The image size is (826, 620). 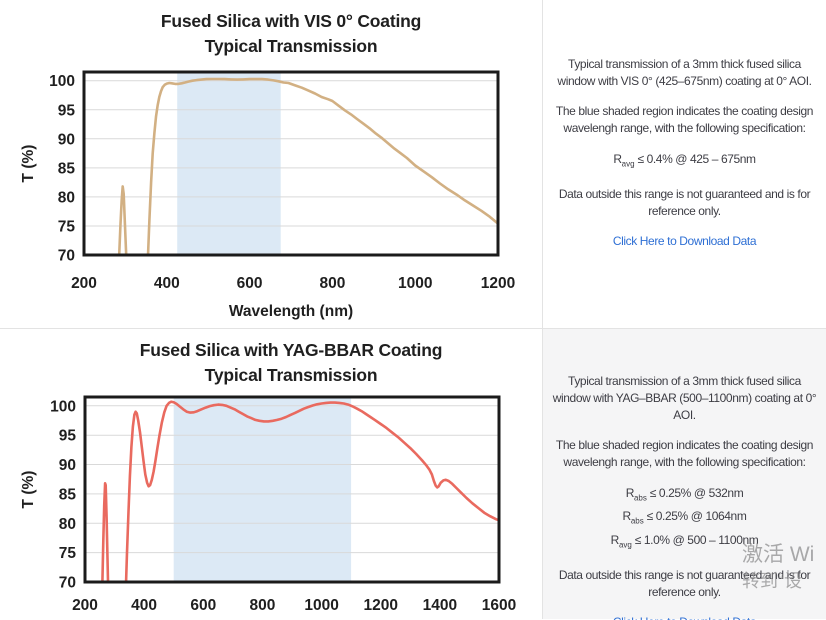 I want to click on spec-line: Ravg ≤ 0.4% @ 425 – 675nm, so click(x=684, y=160).